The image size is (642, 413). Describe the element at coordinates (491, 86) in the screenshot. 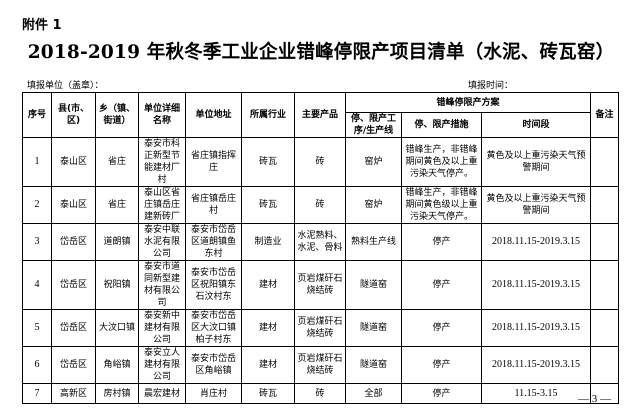

I see `fill-time-label: 填报时间：` at that location.